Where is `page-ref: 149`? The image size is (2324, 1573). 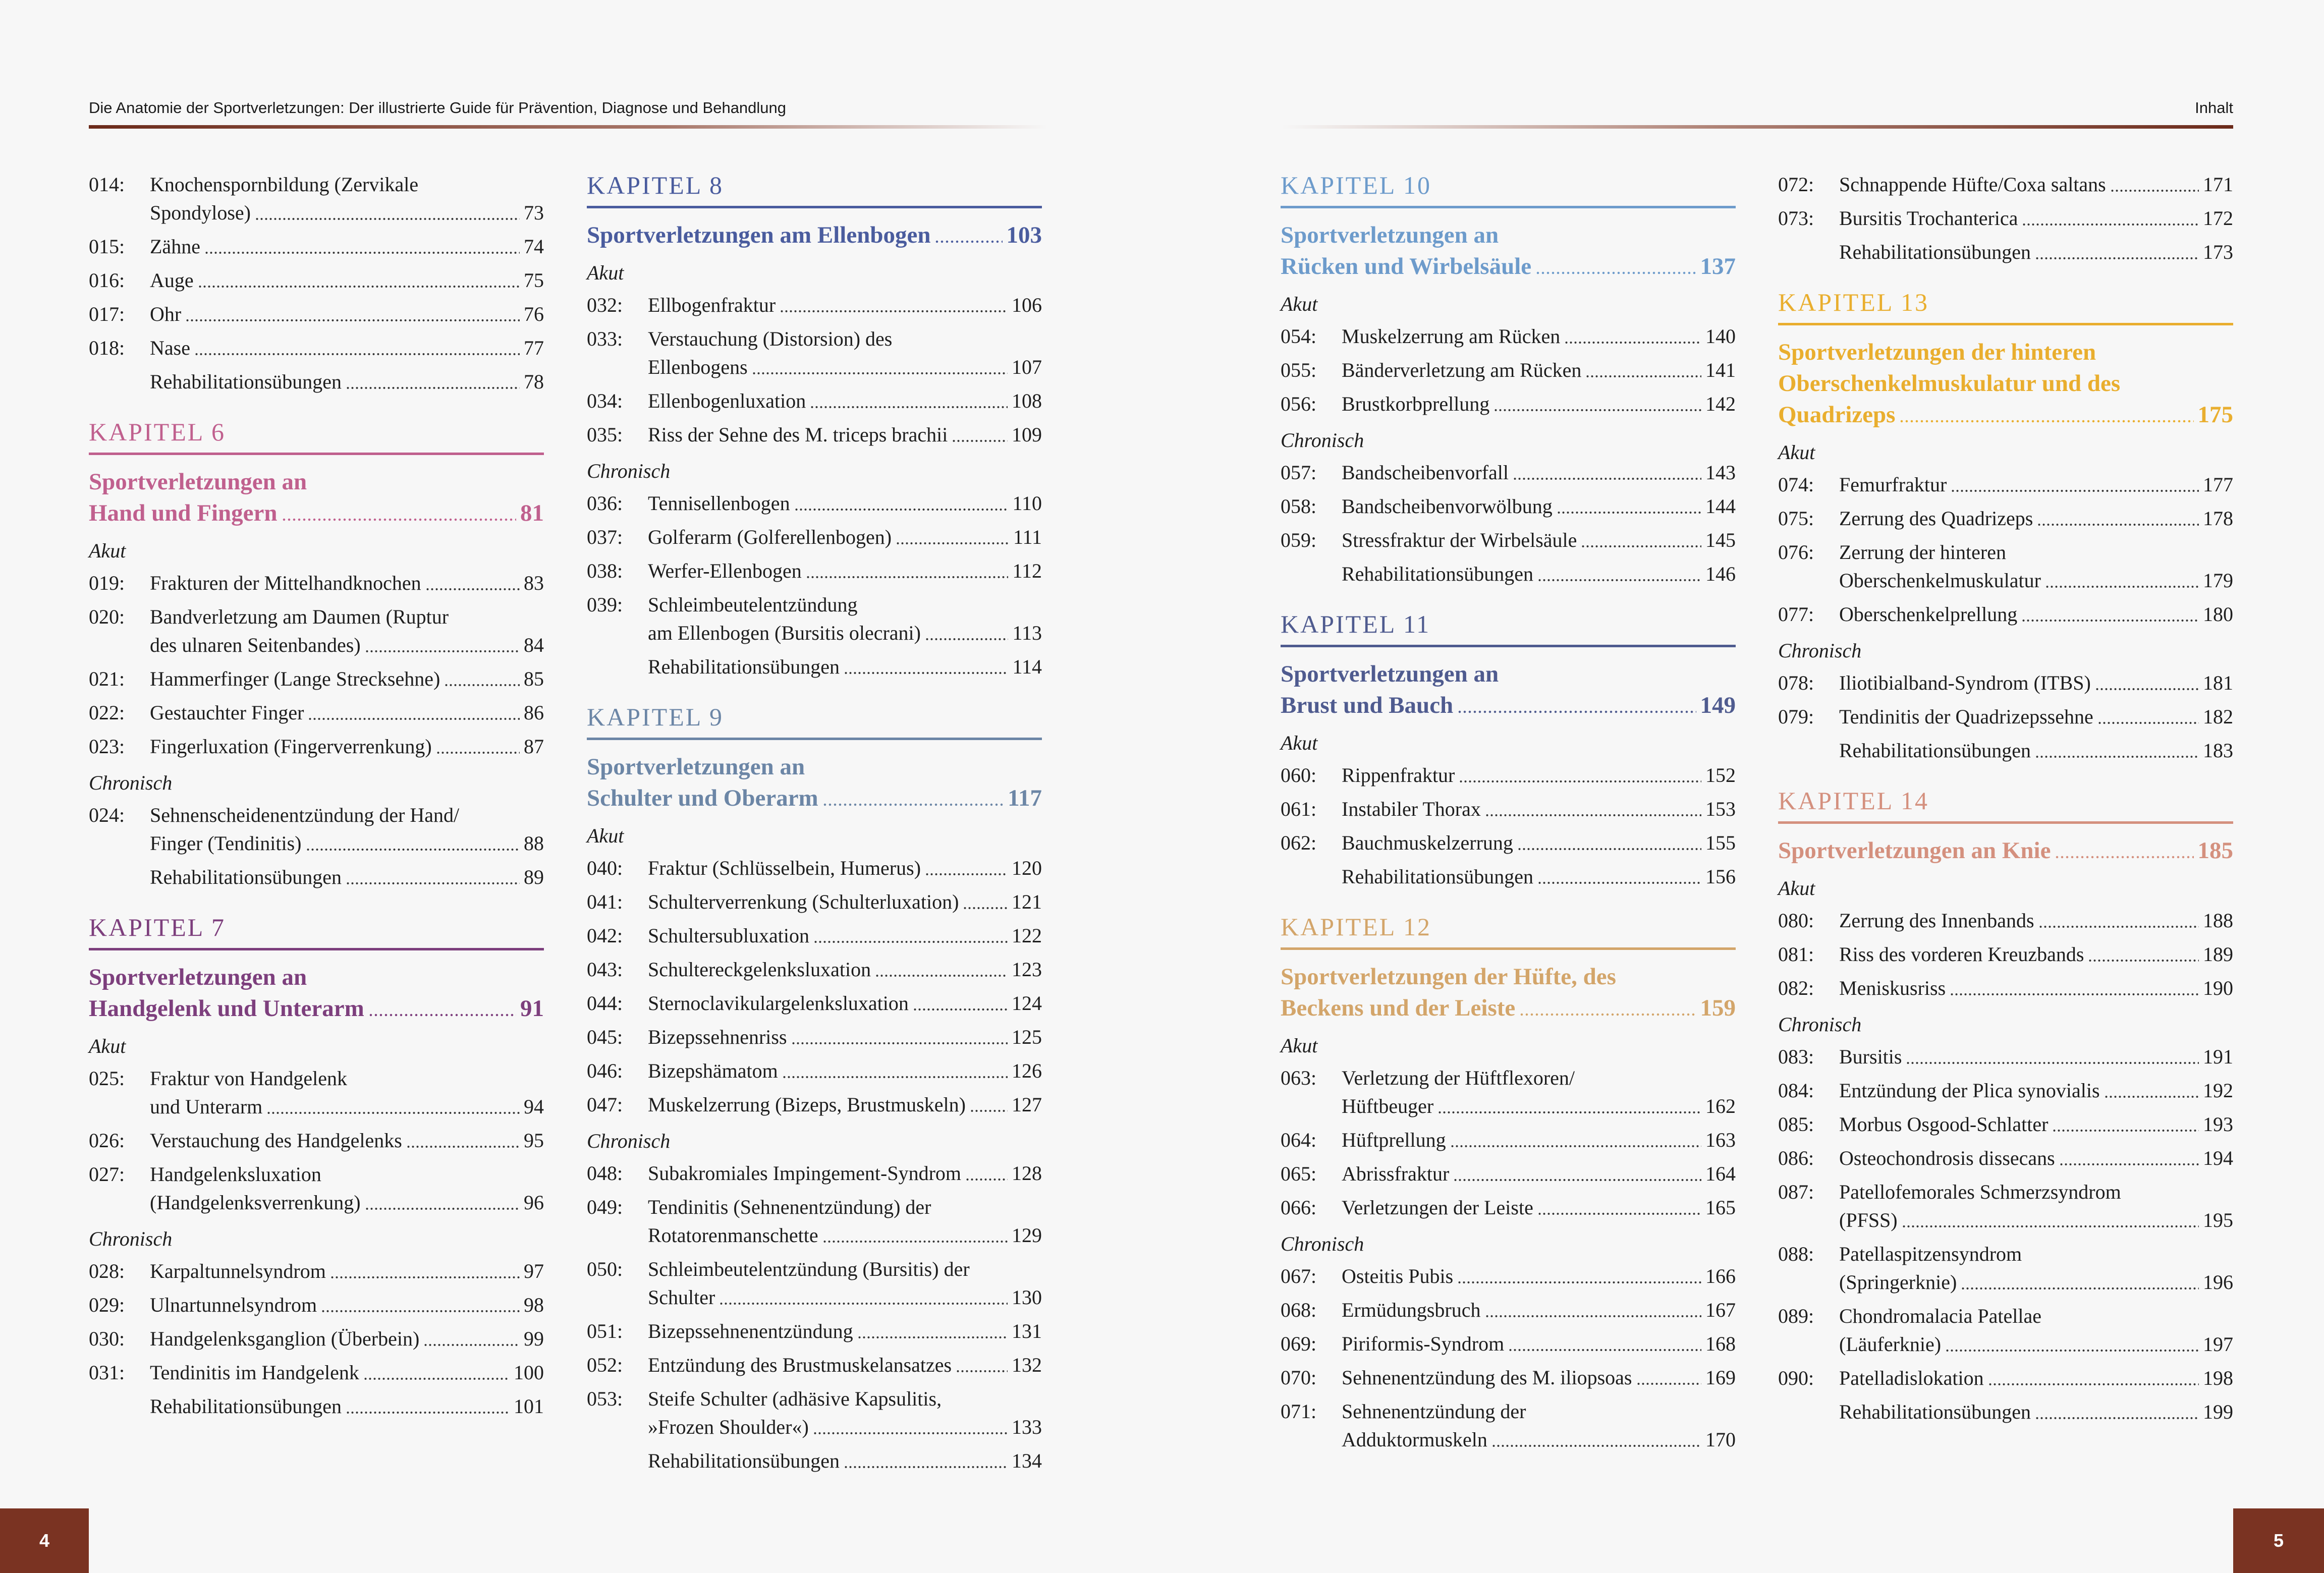
page-ref: 149 is located at coordinates (1718, 705).